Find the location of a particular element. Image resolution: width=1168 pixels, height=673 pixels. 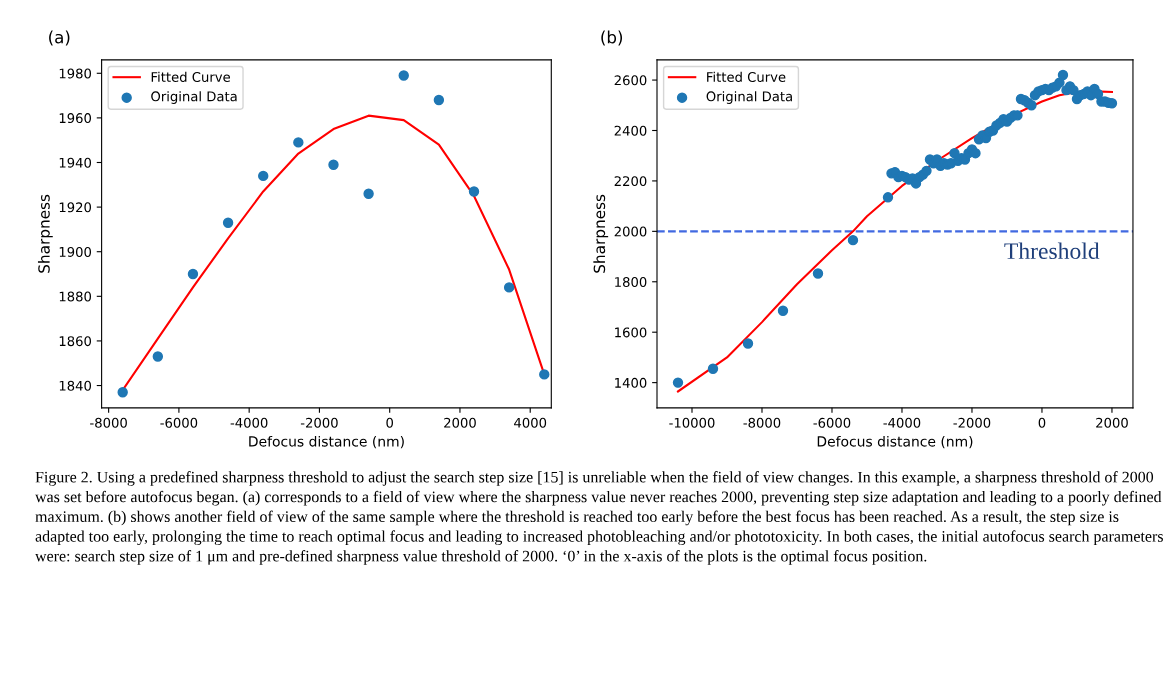

y-tick-label: 1960 is located at coordinates (75, 118).